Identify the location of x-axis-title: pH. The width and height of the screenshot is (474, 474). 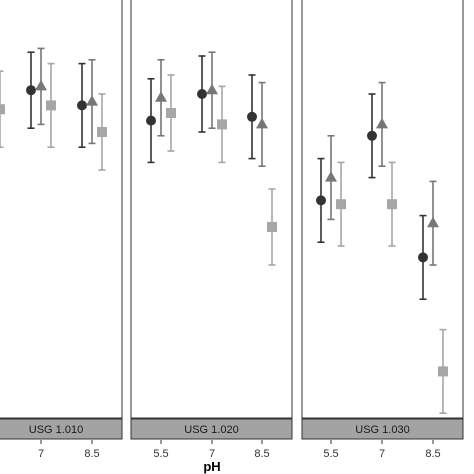
(211, 466).